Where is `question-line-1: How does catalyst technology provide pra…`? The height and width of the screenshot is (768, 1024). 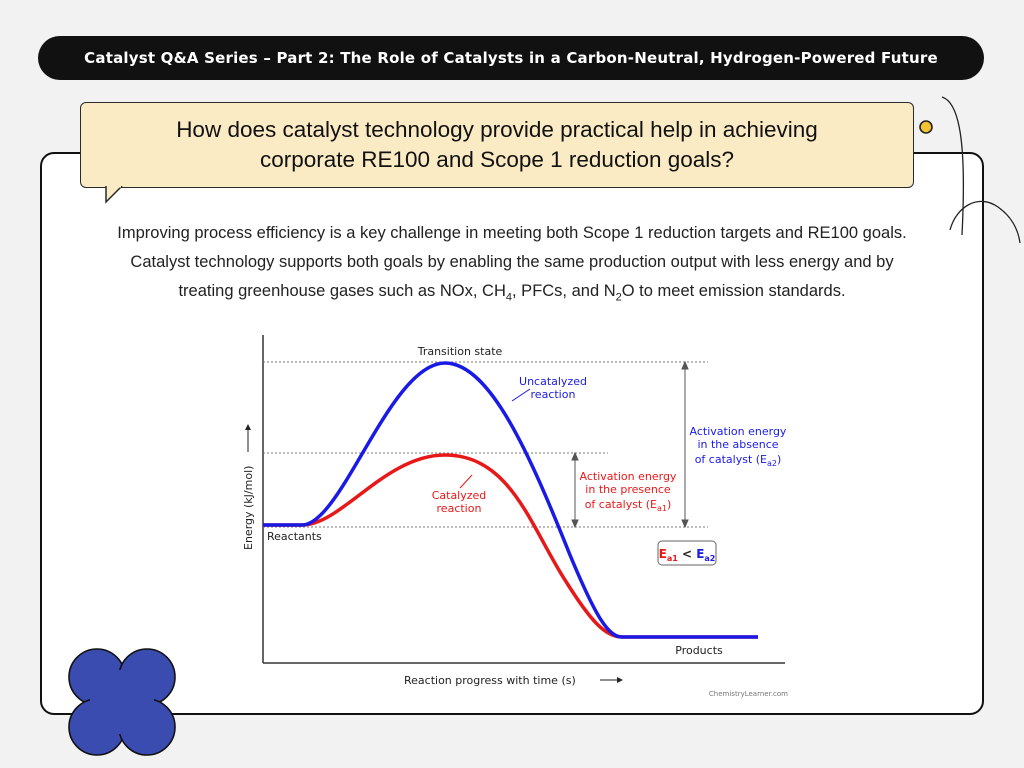
question-line-1: How does catalyst technology provide pra… is located at coordinates (497, 129).